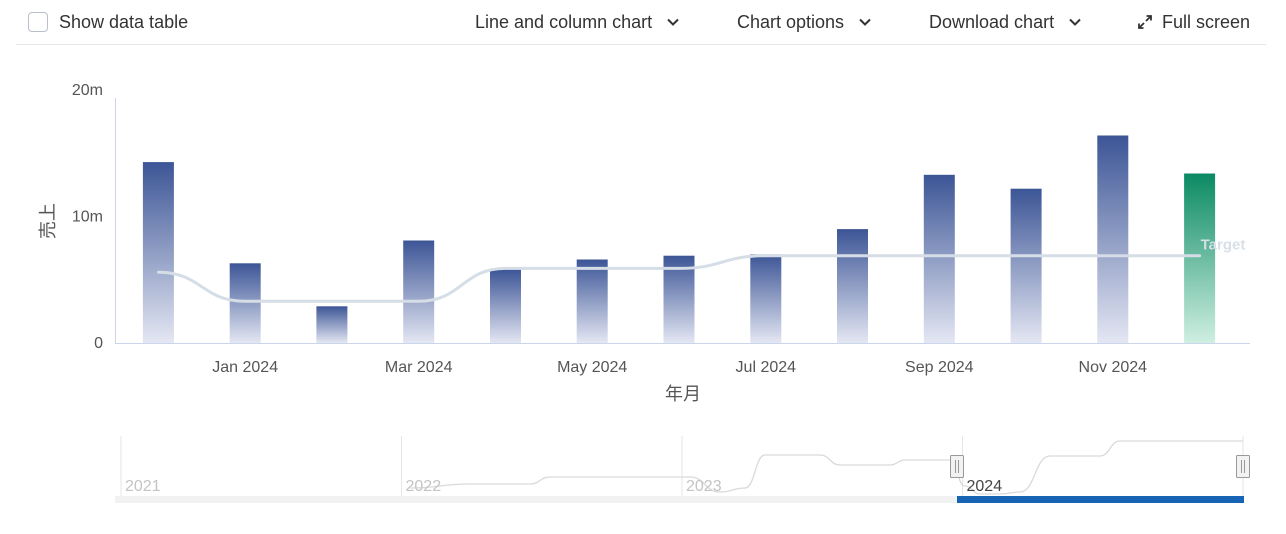 The width and height of the screenshot is (1286, 534). Describe the element at coordinates (985, 486) in the screenshot. I see `navigator-year-label: 2024` at that location.